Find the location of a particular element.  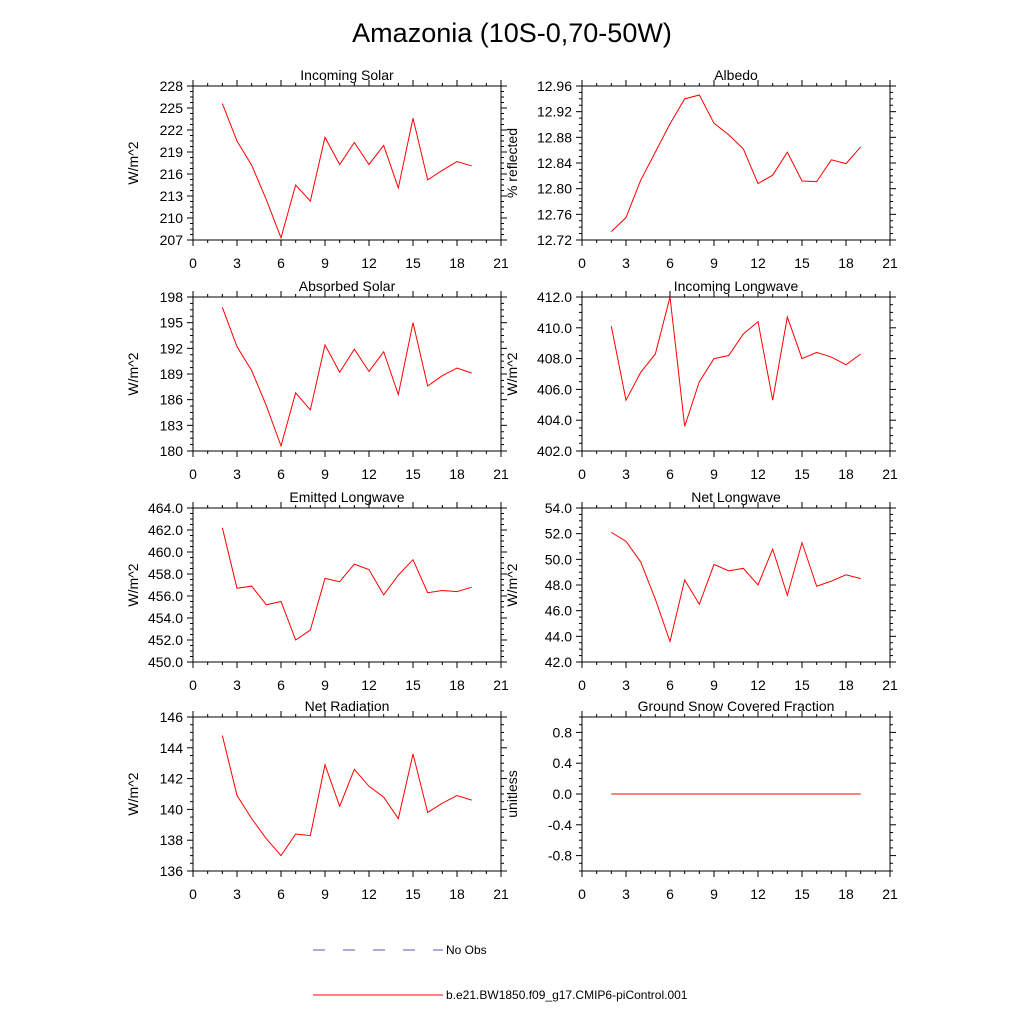

y-tick-label: 138 is located at coordinates (172, 840).